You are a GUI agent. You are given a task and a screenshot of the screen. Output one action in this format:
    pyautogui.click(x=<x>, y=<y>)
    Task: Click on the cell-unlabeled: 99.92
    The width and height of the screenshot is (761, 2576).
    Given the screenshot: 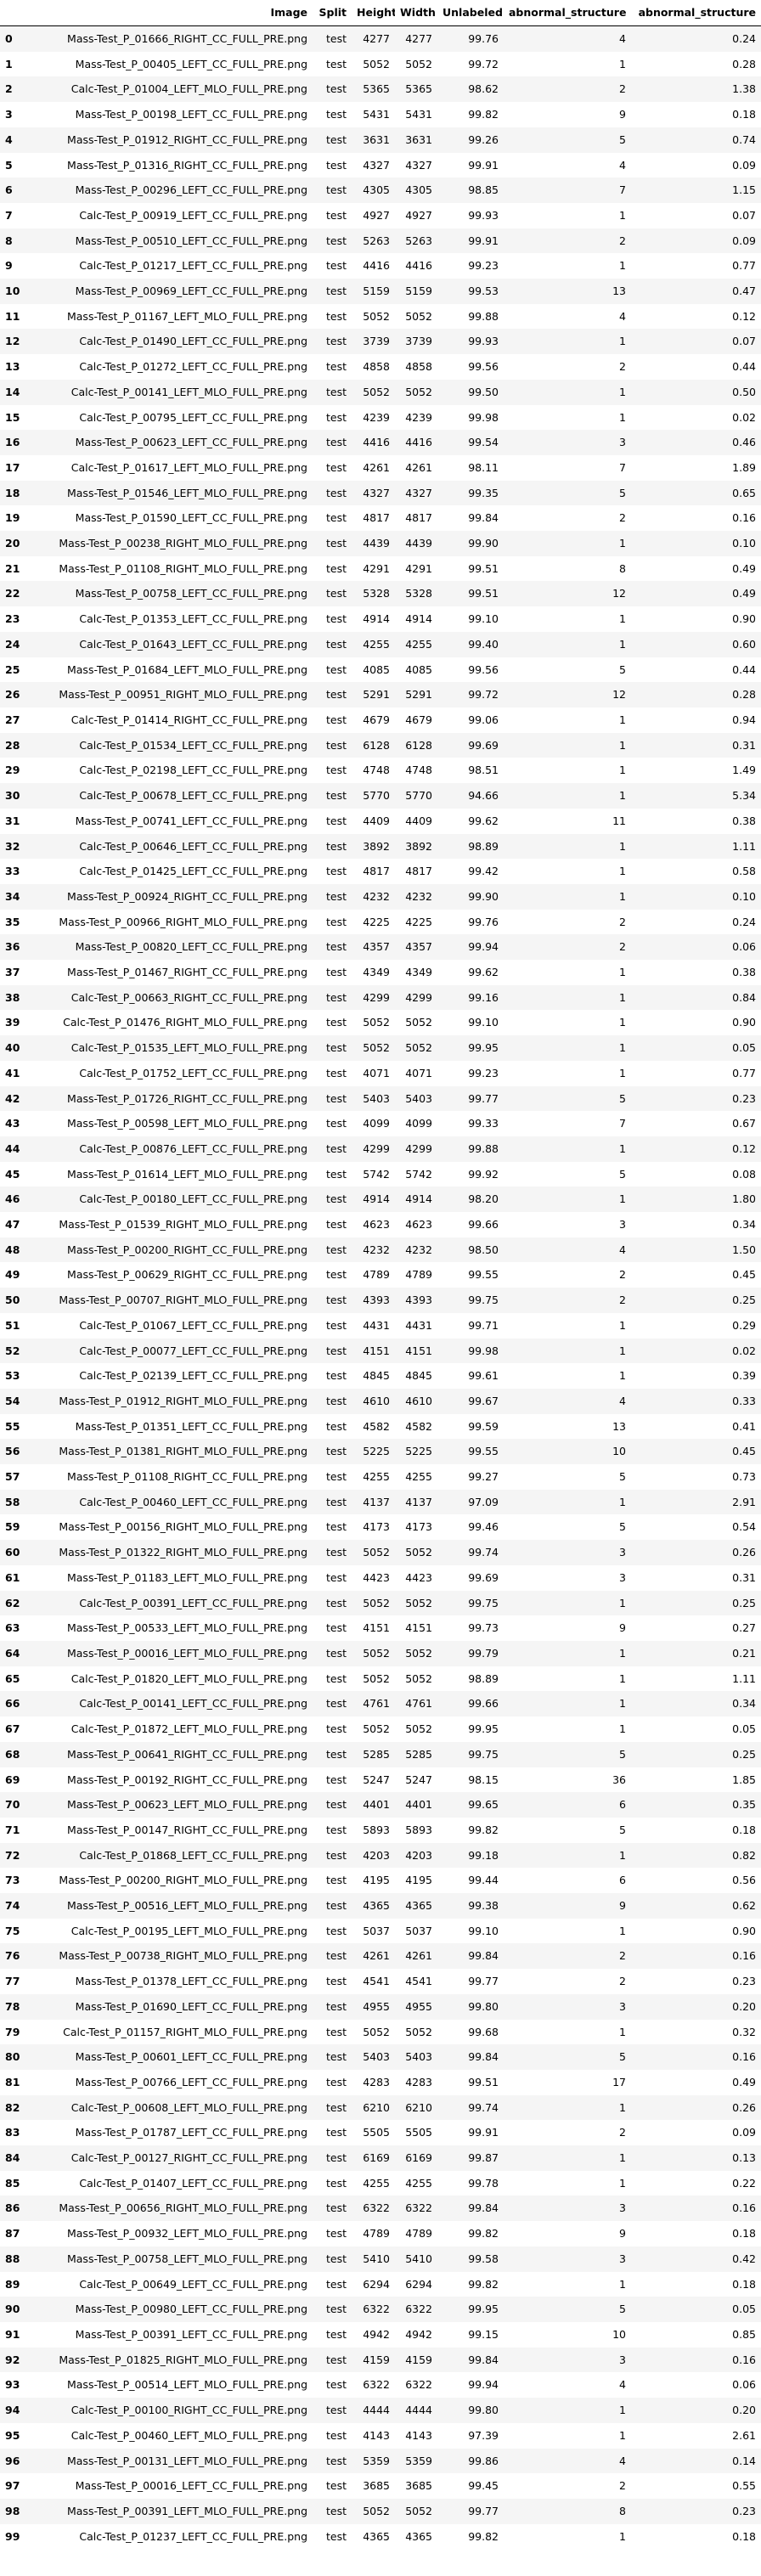 What is the action you would take?
    pyautogui.click(x=483, y=1174)
    